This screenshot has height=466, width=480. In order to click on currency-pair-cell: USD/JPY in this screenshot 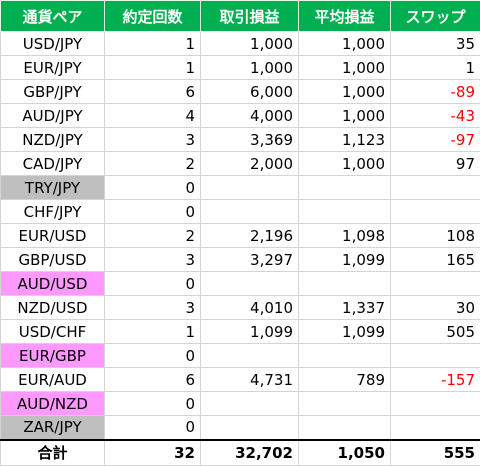, I will do `click(52, 43)`.